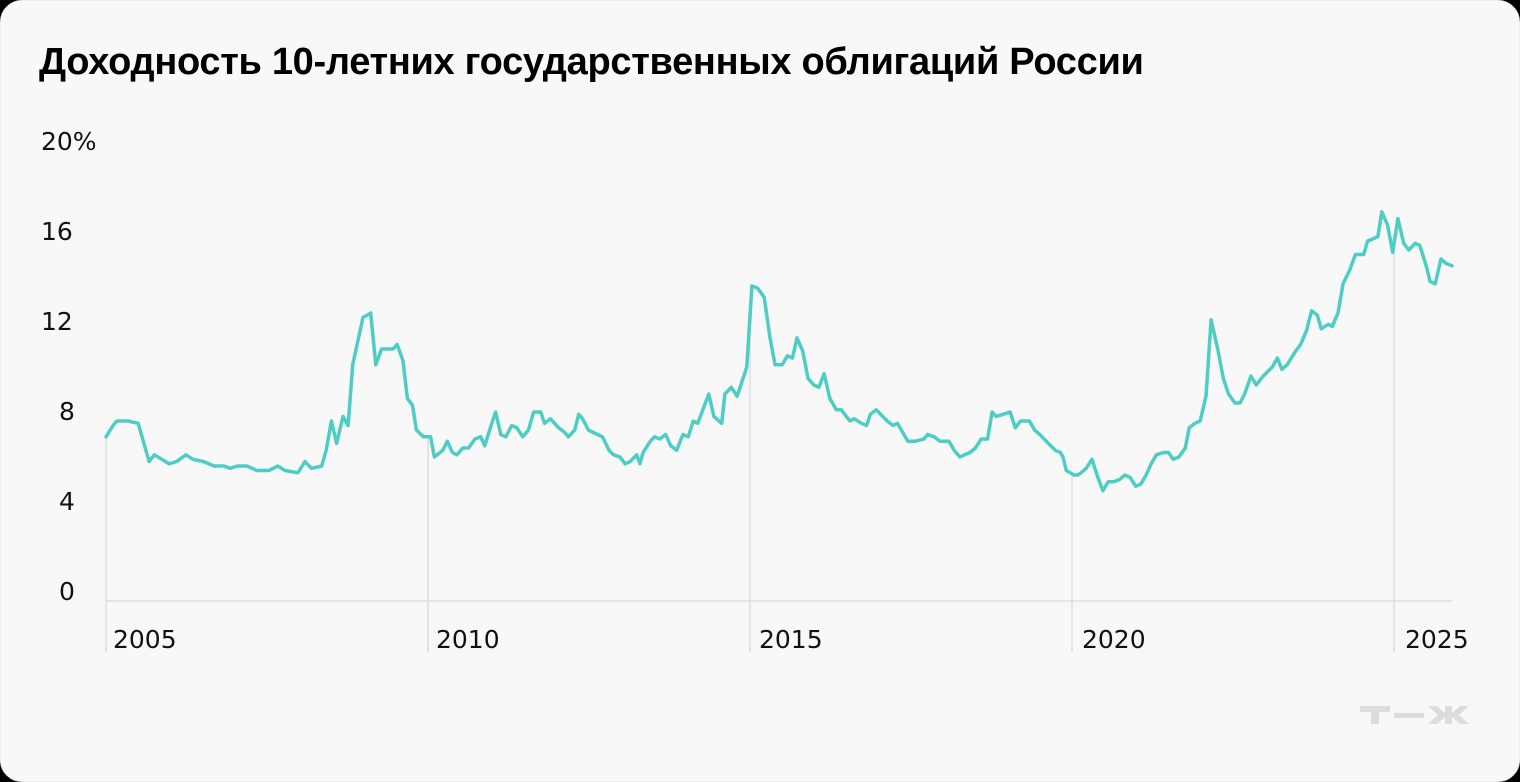 The height and width of the screenshot is (782, 1520). Describe the element at coordinates (57, 321) in the screenshot. I see `y-tick-label-12: 12` at that location.